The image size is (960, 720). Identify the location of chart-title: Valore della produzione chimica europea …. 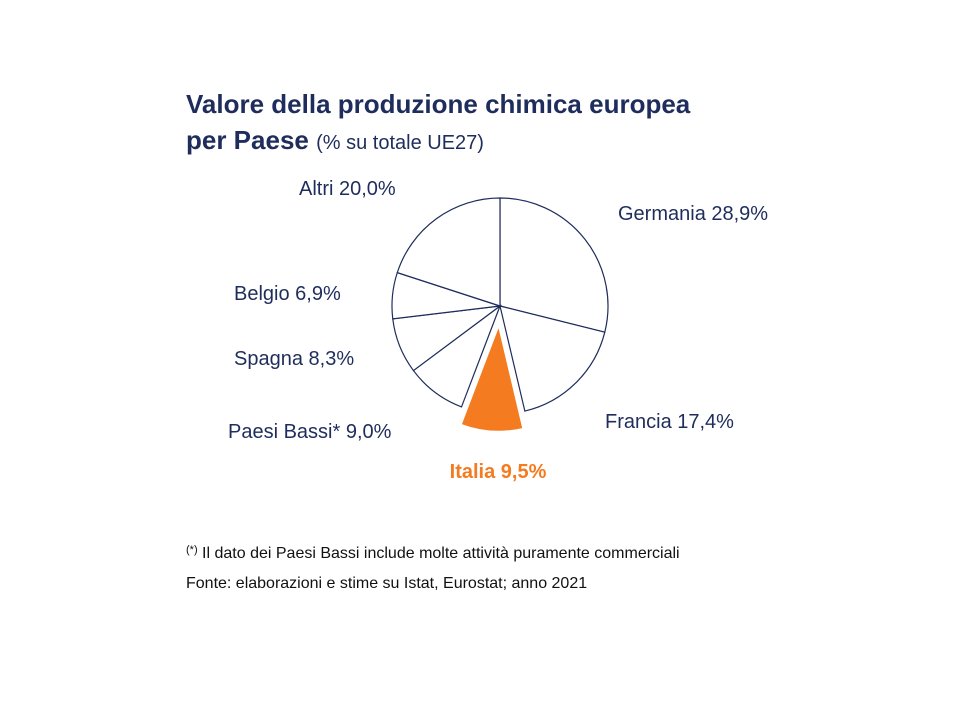
(438, 123).